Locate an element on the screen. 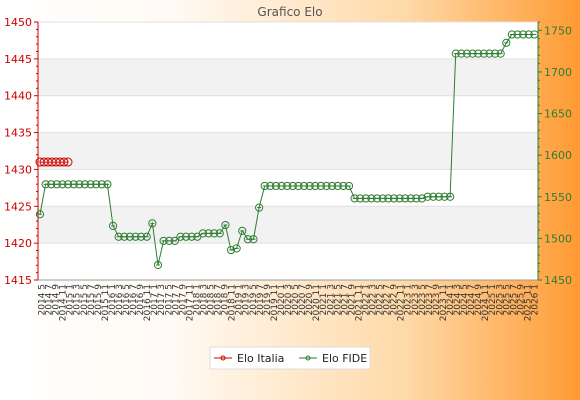 This screenshot has height=400, width=580. legend-label-elo-italia: Elo Italia is located at coordinates (260, 358).